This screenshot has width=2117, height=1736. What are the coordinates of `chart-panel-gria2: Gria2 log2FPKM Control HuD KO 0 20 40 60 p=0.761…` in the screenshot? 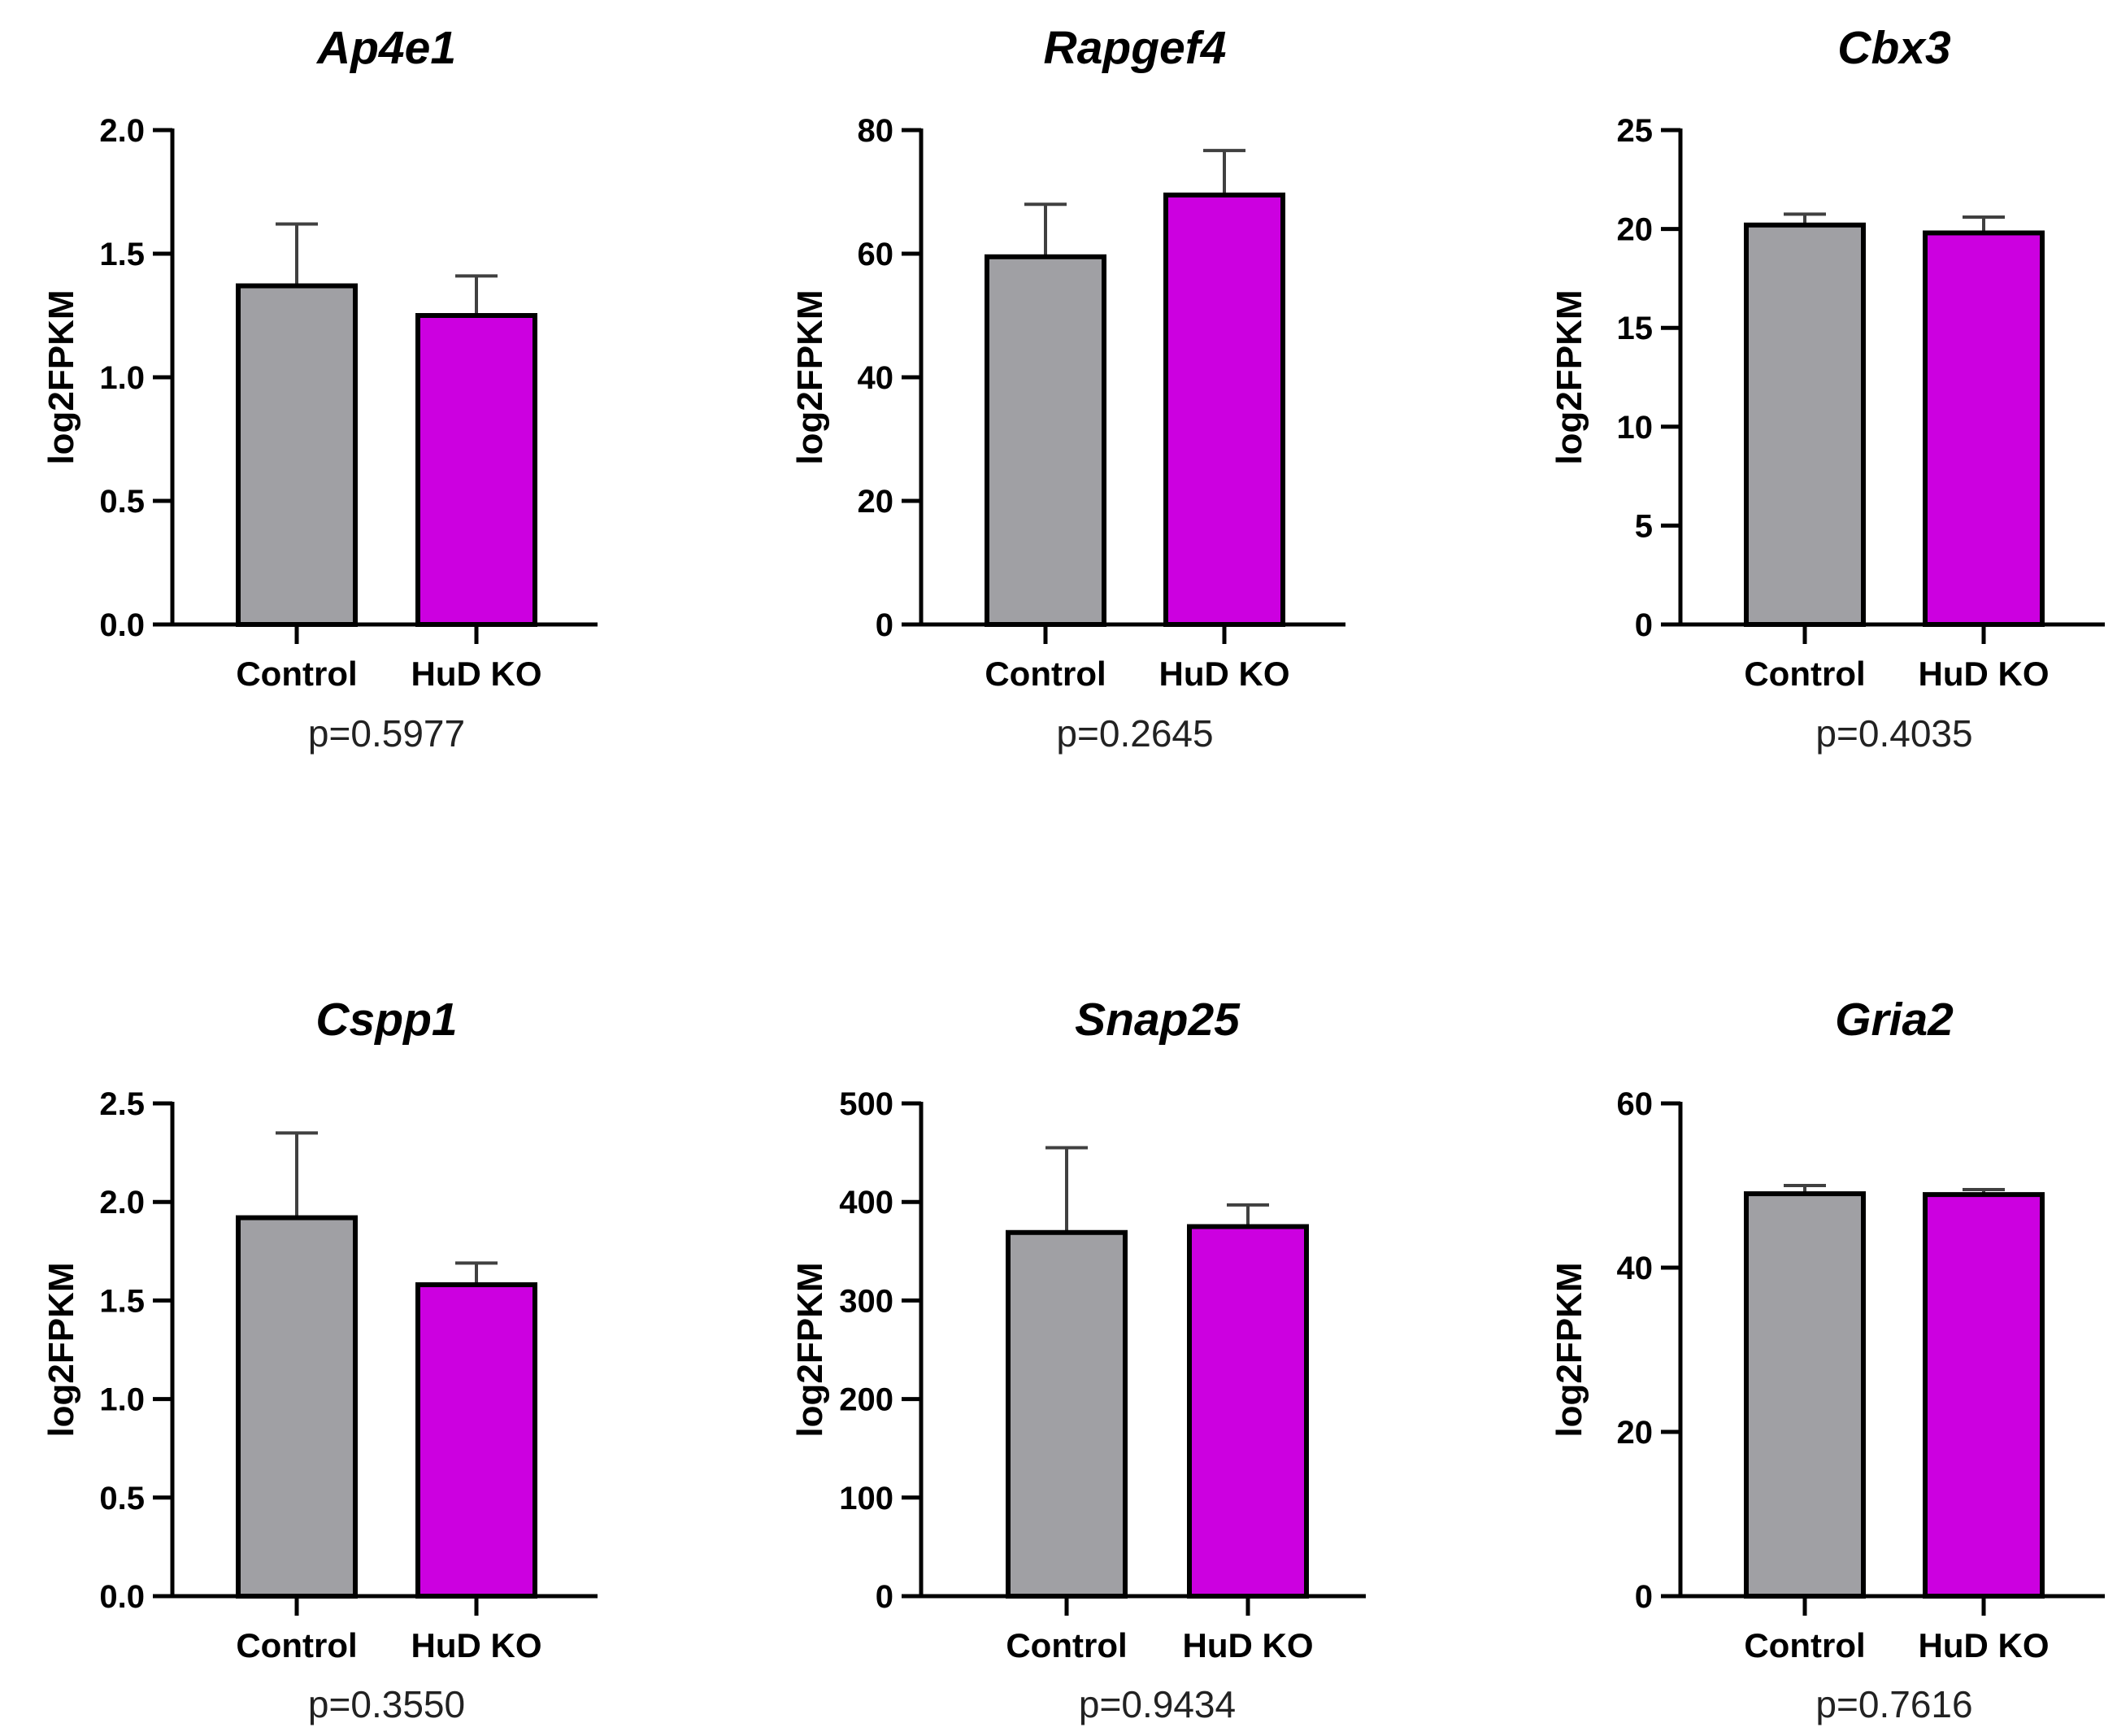 It's located at (1827, 1359).